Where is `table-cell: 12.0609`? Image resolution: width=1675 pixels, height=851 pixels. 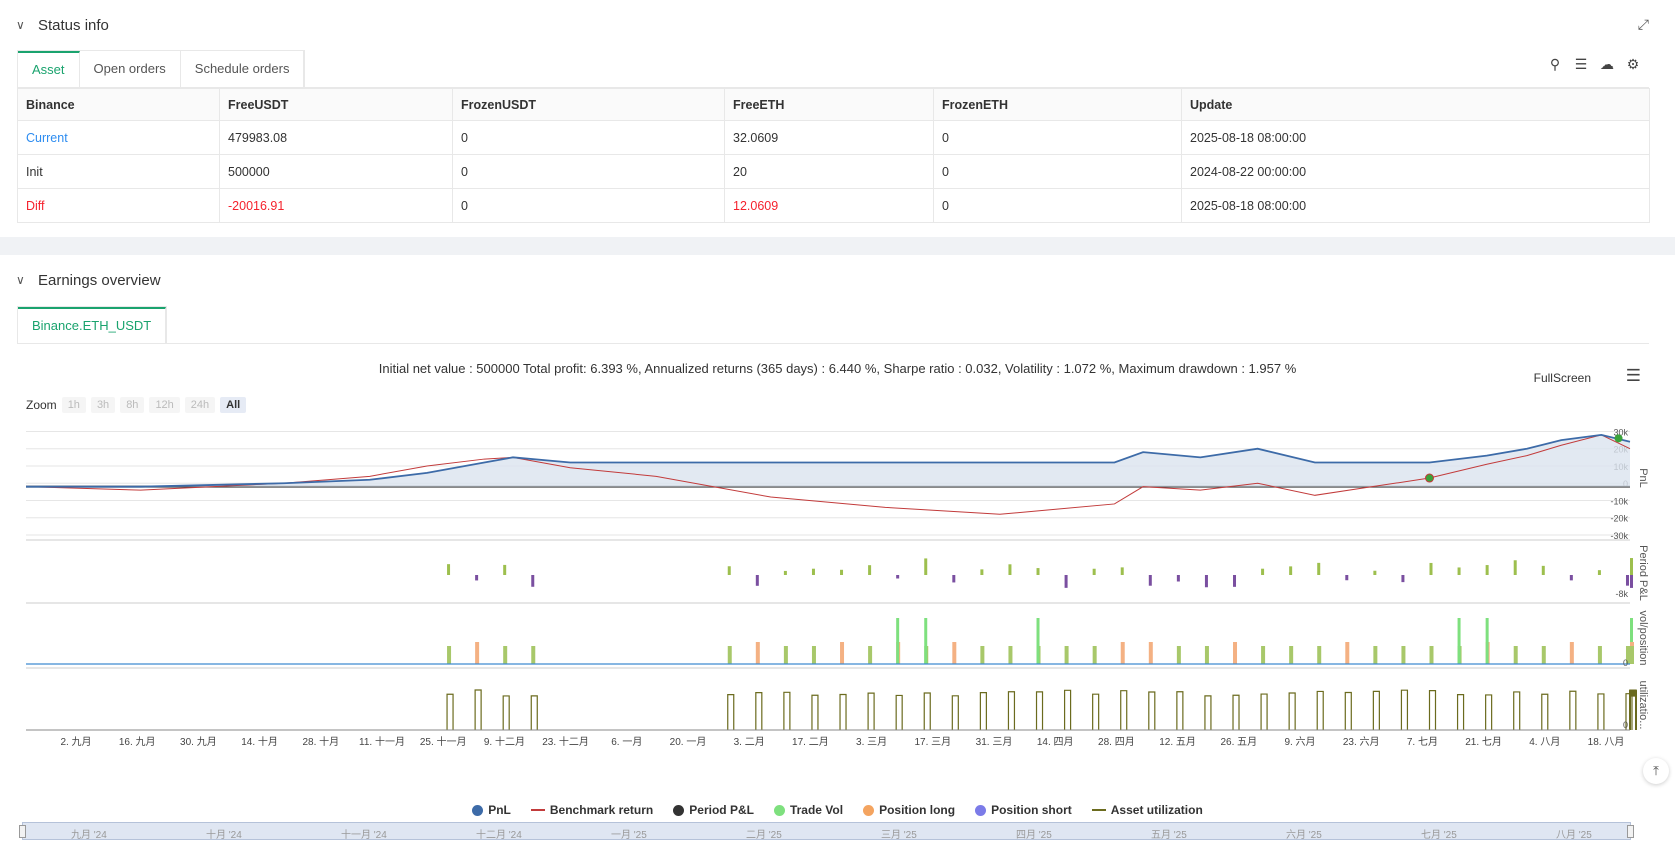 table-cell: 12.0609 is located at coordinates (829, 205).